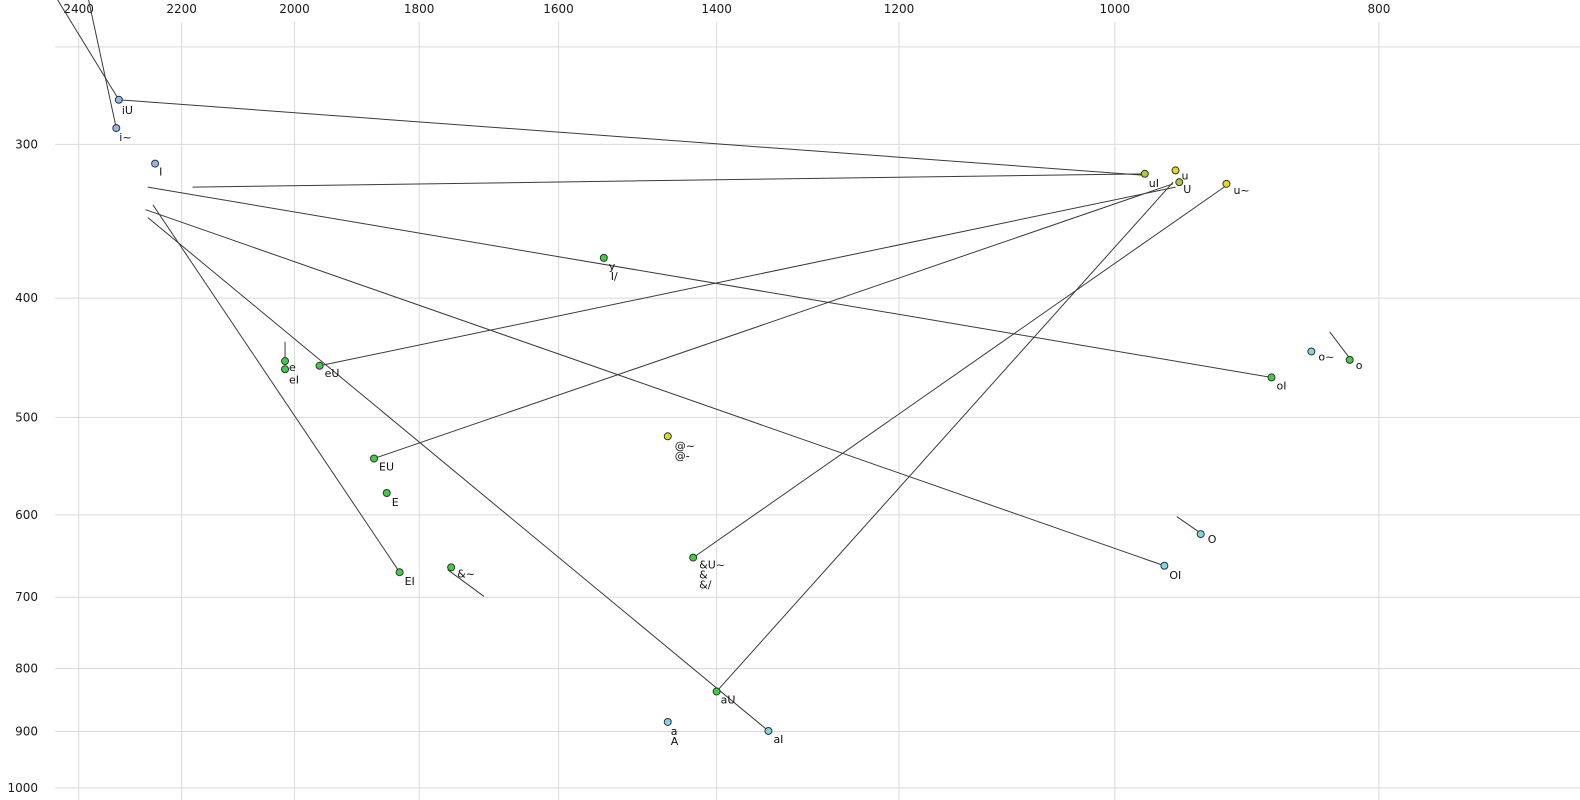 This screenshot has width=1580, height=800. I want to click on vowel-point-EI, so click(399, 572).